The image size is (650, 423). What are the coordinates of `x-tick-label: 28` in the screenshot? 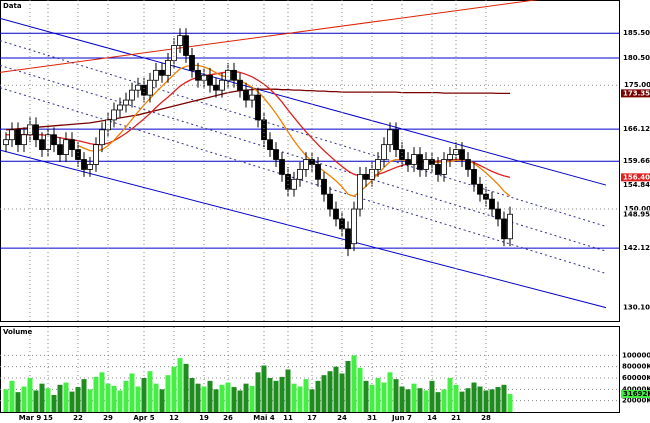 It's located at (486, 418).